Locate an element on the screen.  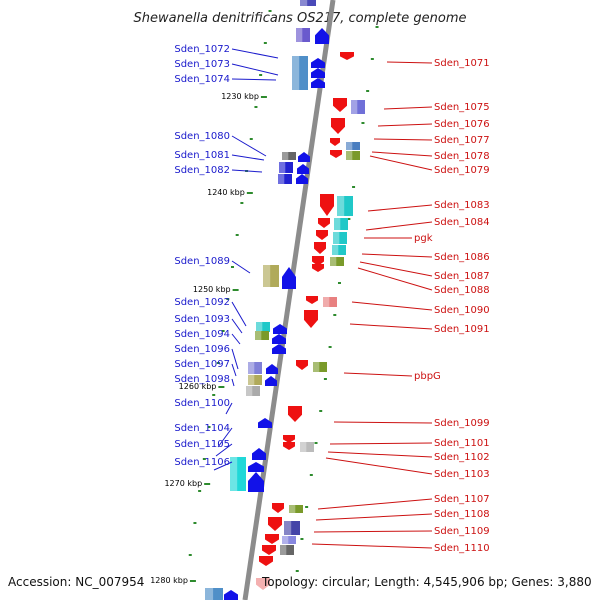
scale-label: 1280 kbp is located at coordinates (169, 580).